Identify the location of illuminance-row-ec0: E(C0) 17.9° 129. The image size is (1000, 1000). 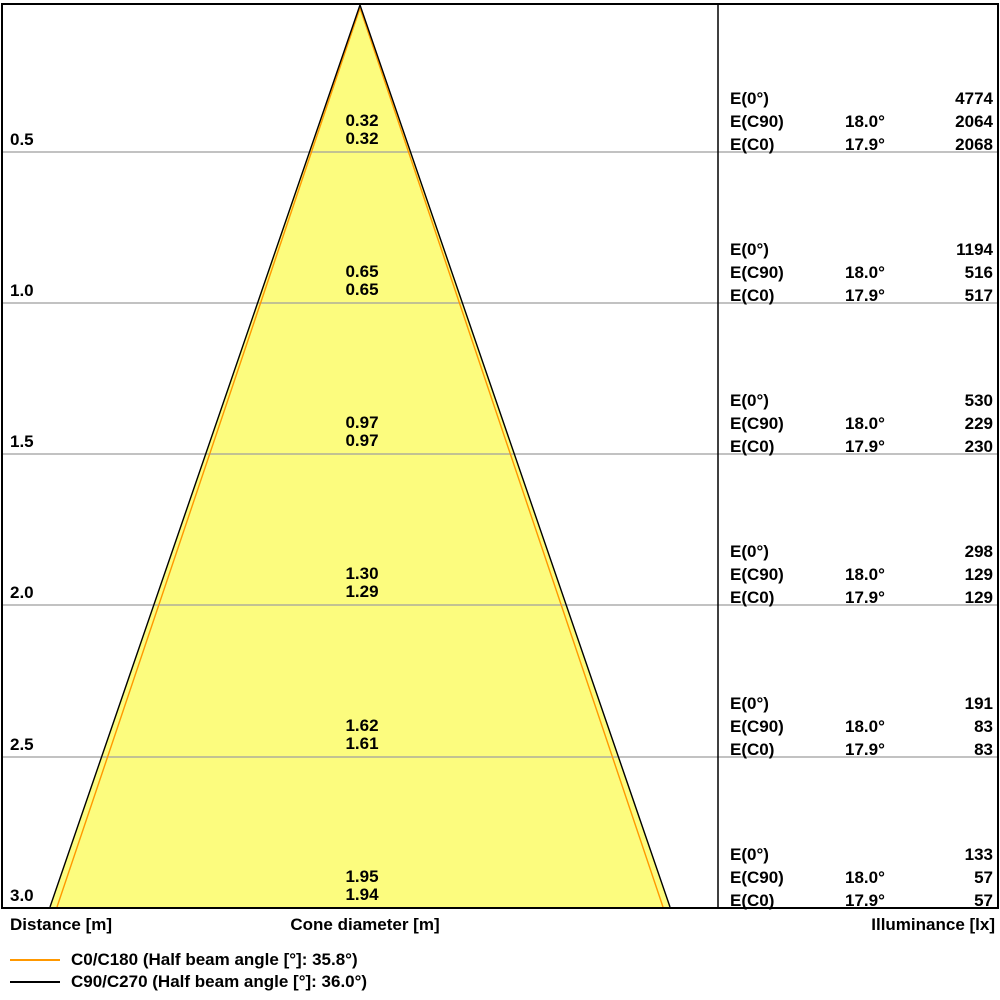
(861, 597).